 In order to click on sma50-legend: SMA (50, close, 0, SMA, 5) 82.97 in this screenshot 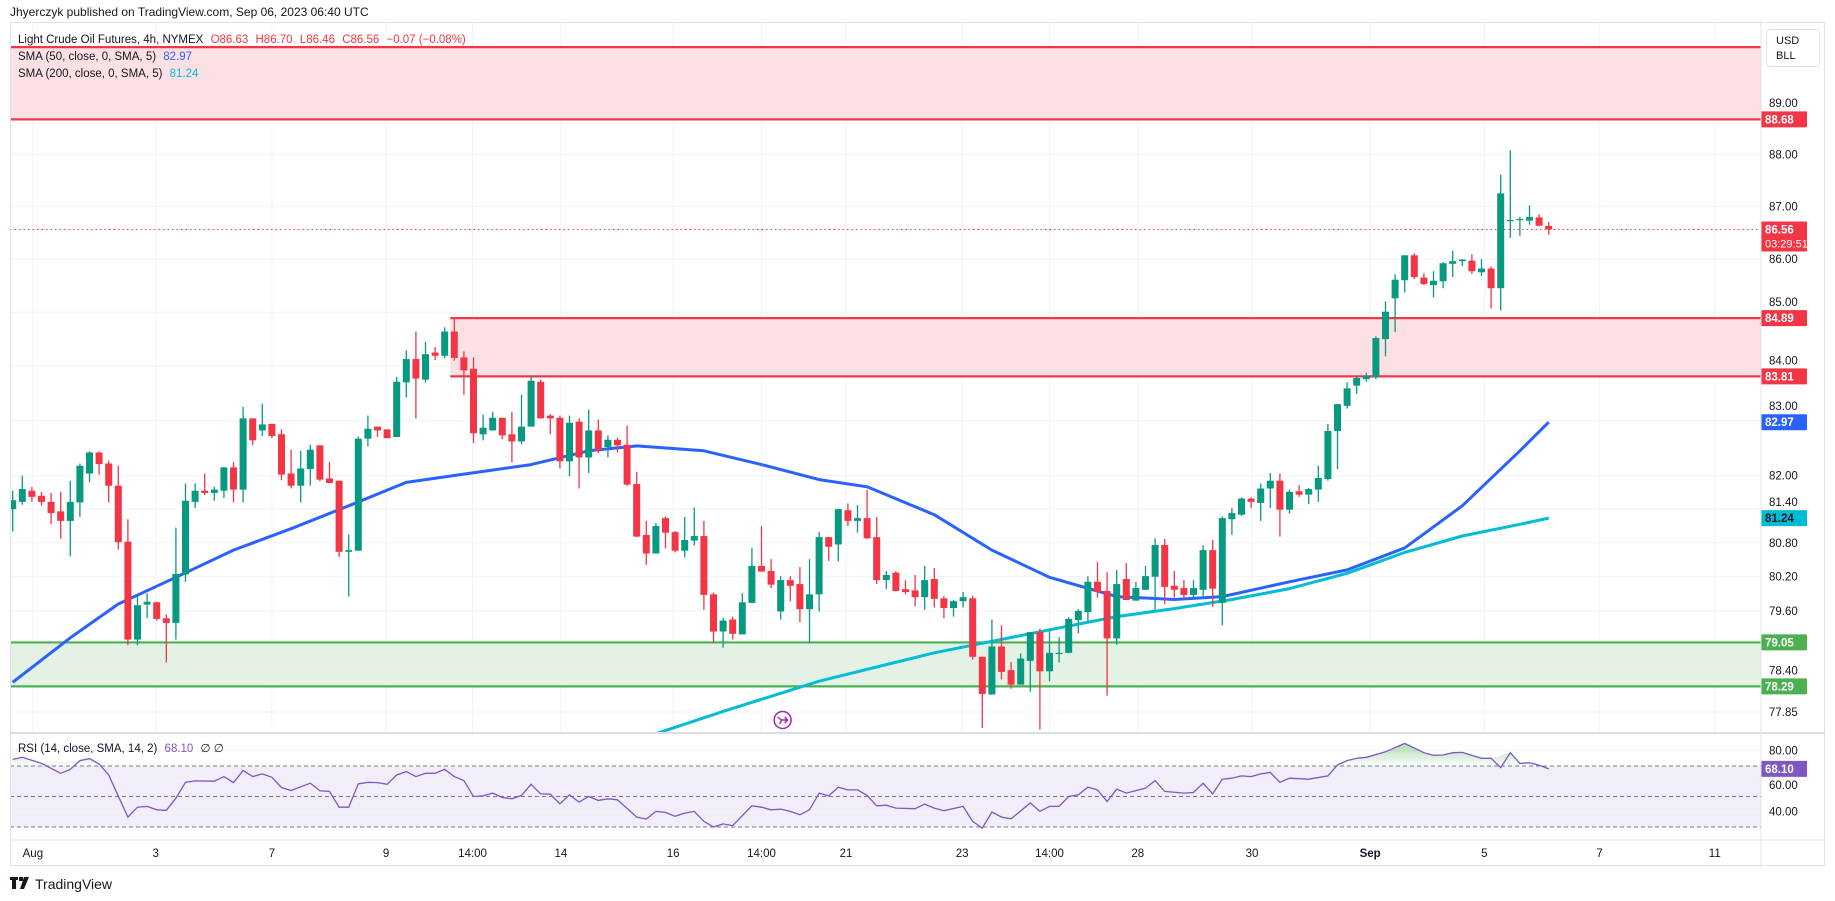, I will do `click(107, 57)`.